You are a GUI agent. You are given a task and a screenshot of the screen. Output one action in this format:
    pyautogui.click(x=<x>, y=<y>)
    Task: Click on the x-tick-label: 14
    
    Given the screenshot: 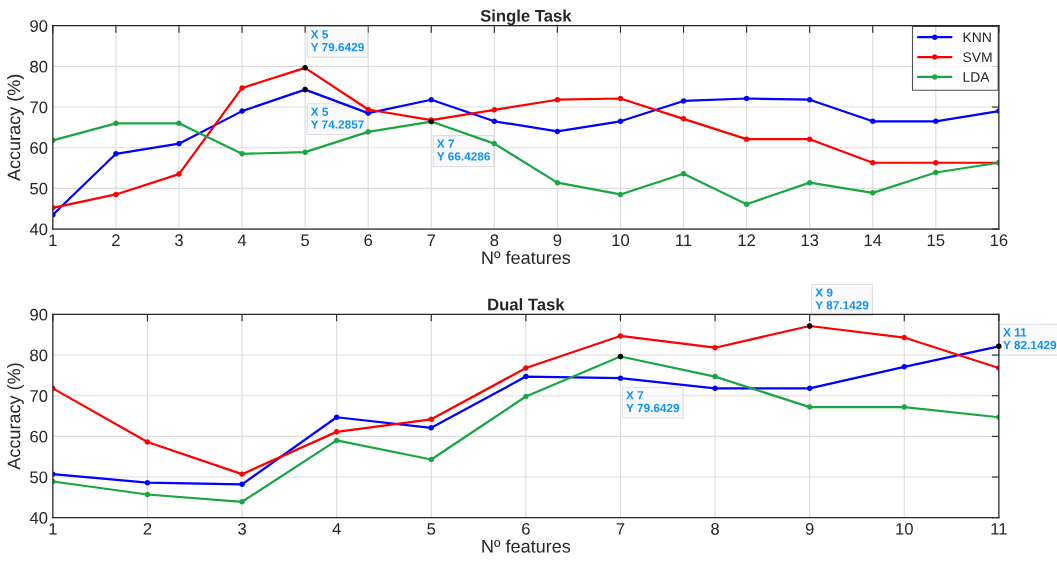 What is the action you would take?
    pyautogui.click(x=873, y=240)
    